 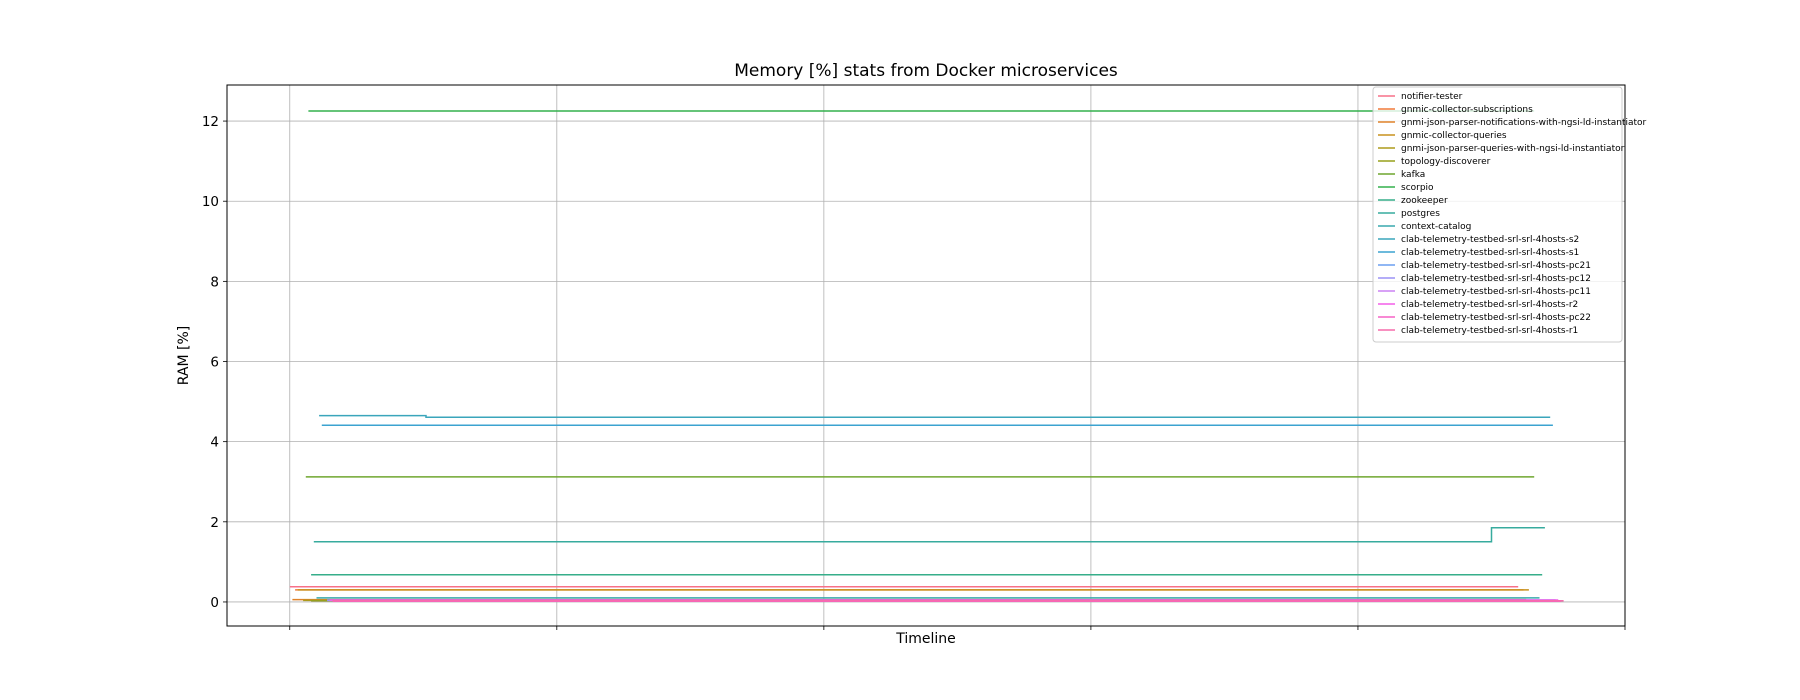 I want to click on legend-label: clab-telemetry-testbed-srl-srl-4hosts-s1, so click(x=1490, y=253).